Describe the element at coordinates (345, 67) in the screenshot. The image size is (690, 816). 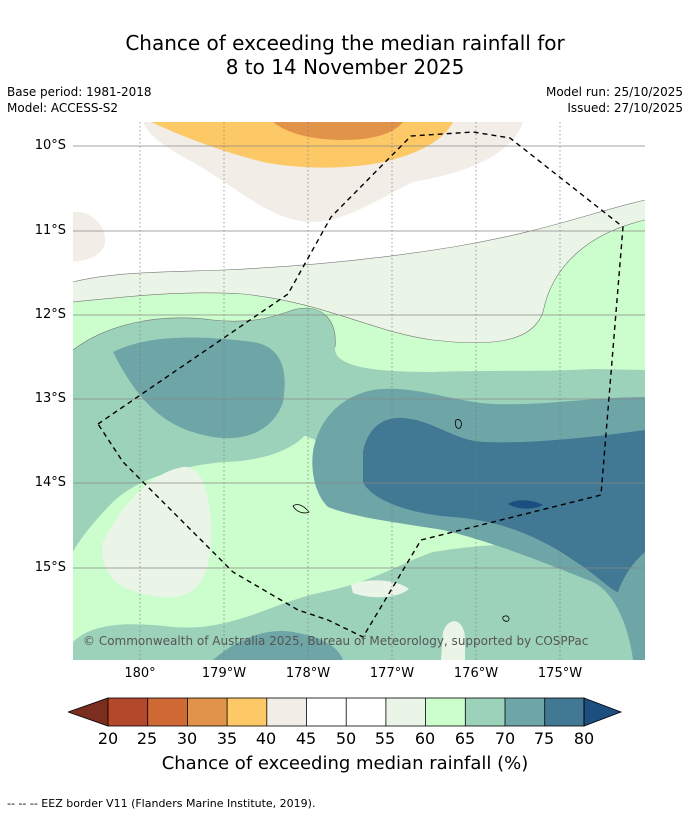
I see `chart-title-line2: 8 to 14 November 2025` at that location.